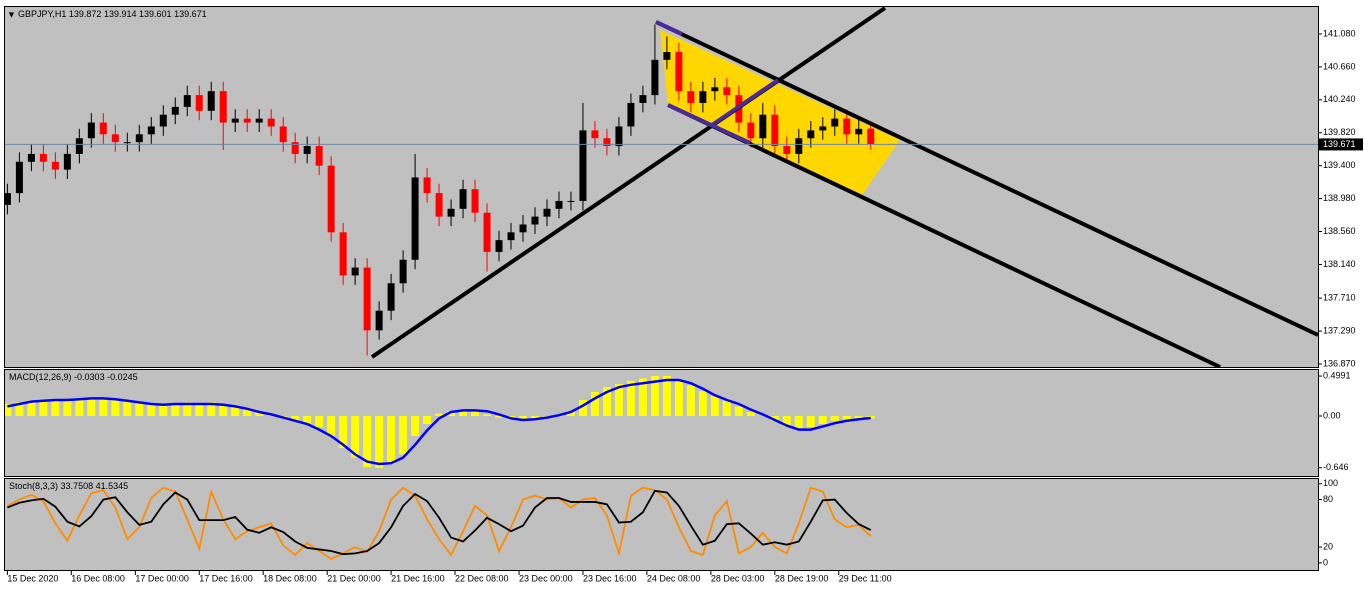 This screenshot has width=1364, height=594. Describe the element at coordinates (33, 486) in the screenshot. I see `title-text: Stoch(8,3,3)` at that location.